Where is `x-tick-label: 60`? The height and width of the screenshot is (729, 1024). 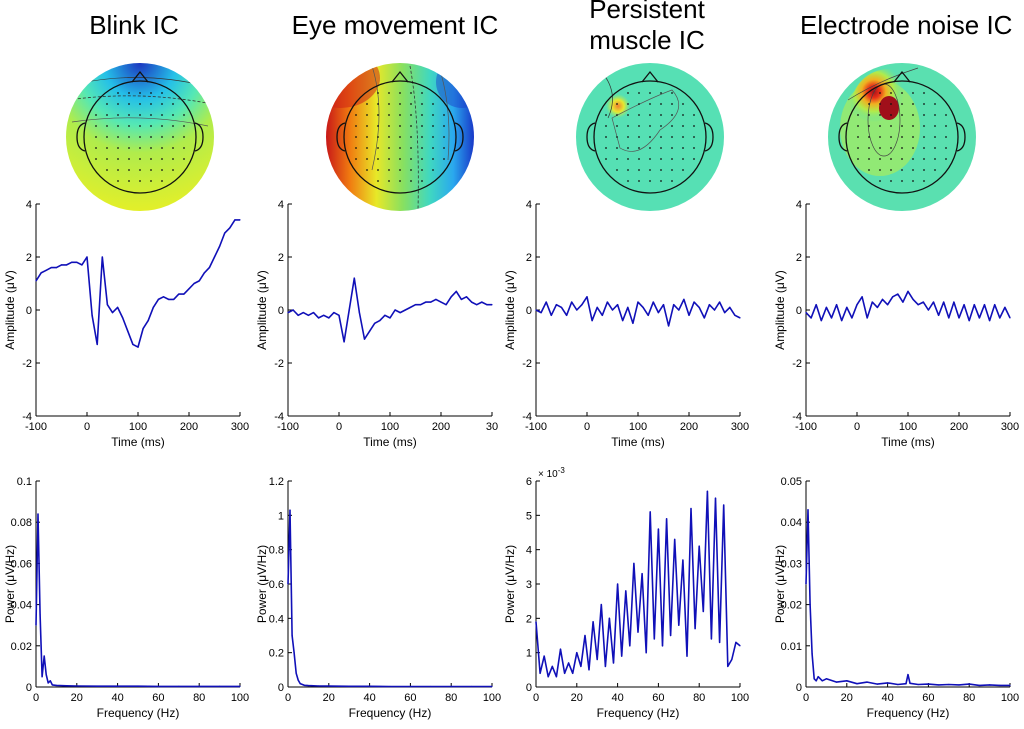
x-tick-label: 60 is located at coordinates (658, 698).